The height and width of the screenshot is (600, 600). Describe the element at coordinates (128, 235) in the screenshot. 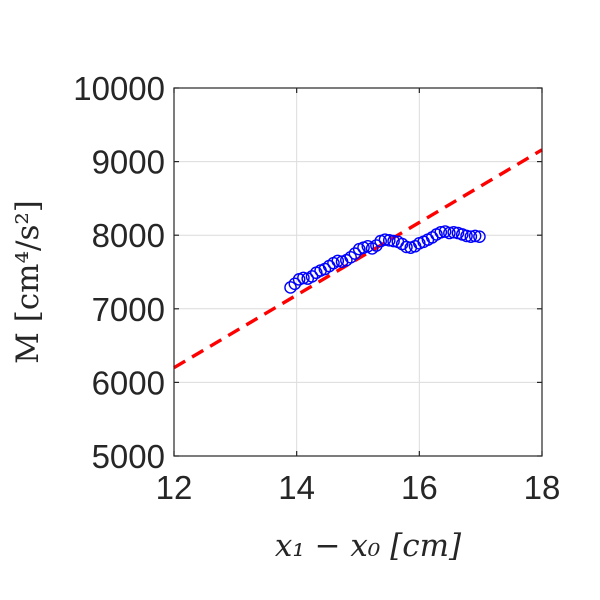

I see `y-tick-label: 8000` at that location.